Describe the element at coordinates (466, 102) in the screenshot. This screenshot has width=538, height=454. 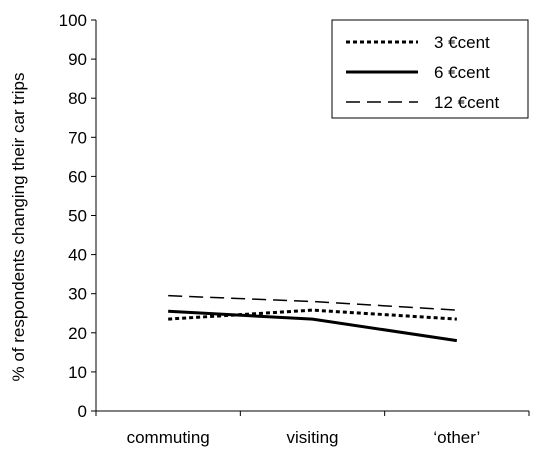
I see `legend-label: 12 €cent` at that location.